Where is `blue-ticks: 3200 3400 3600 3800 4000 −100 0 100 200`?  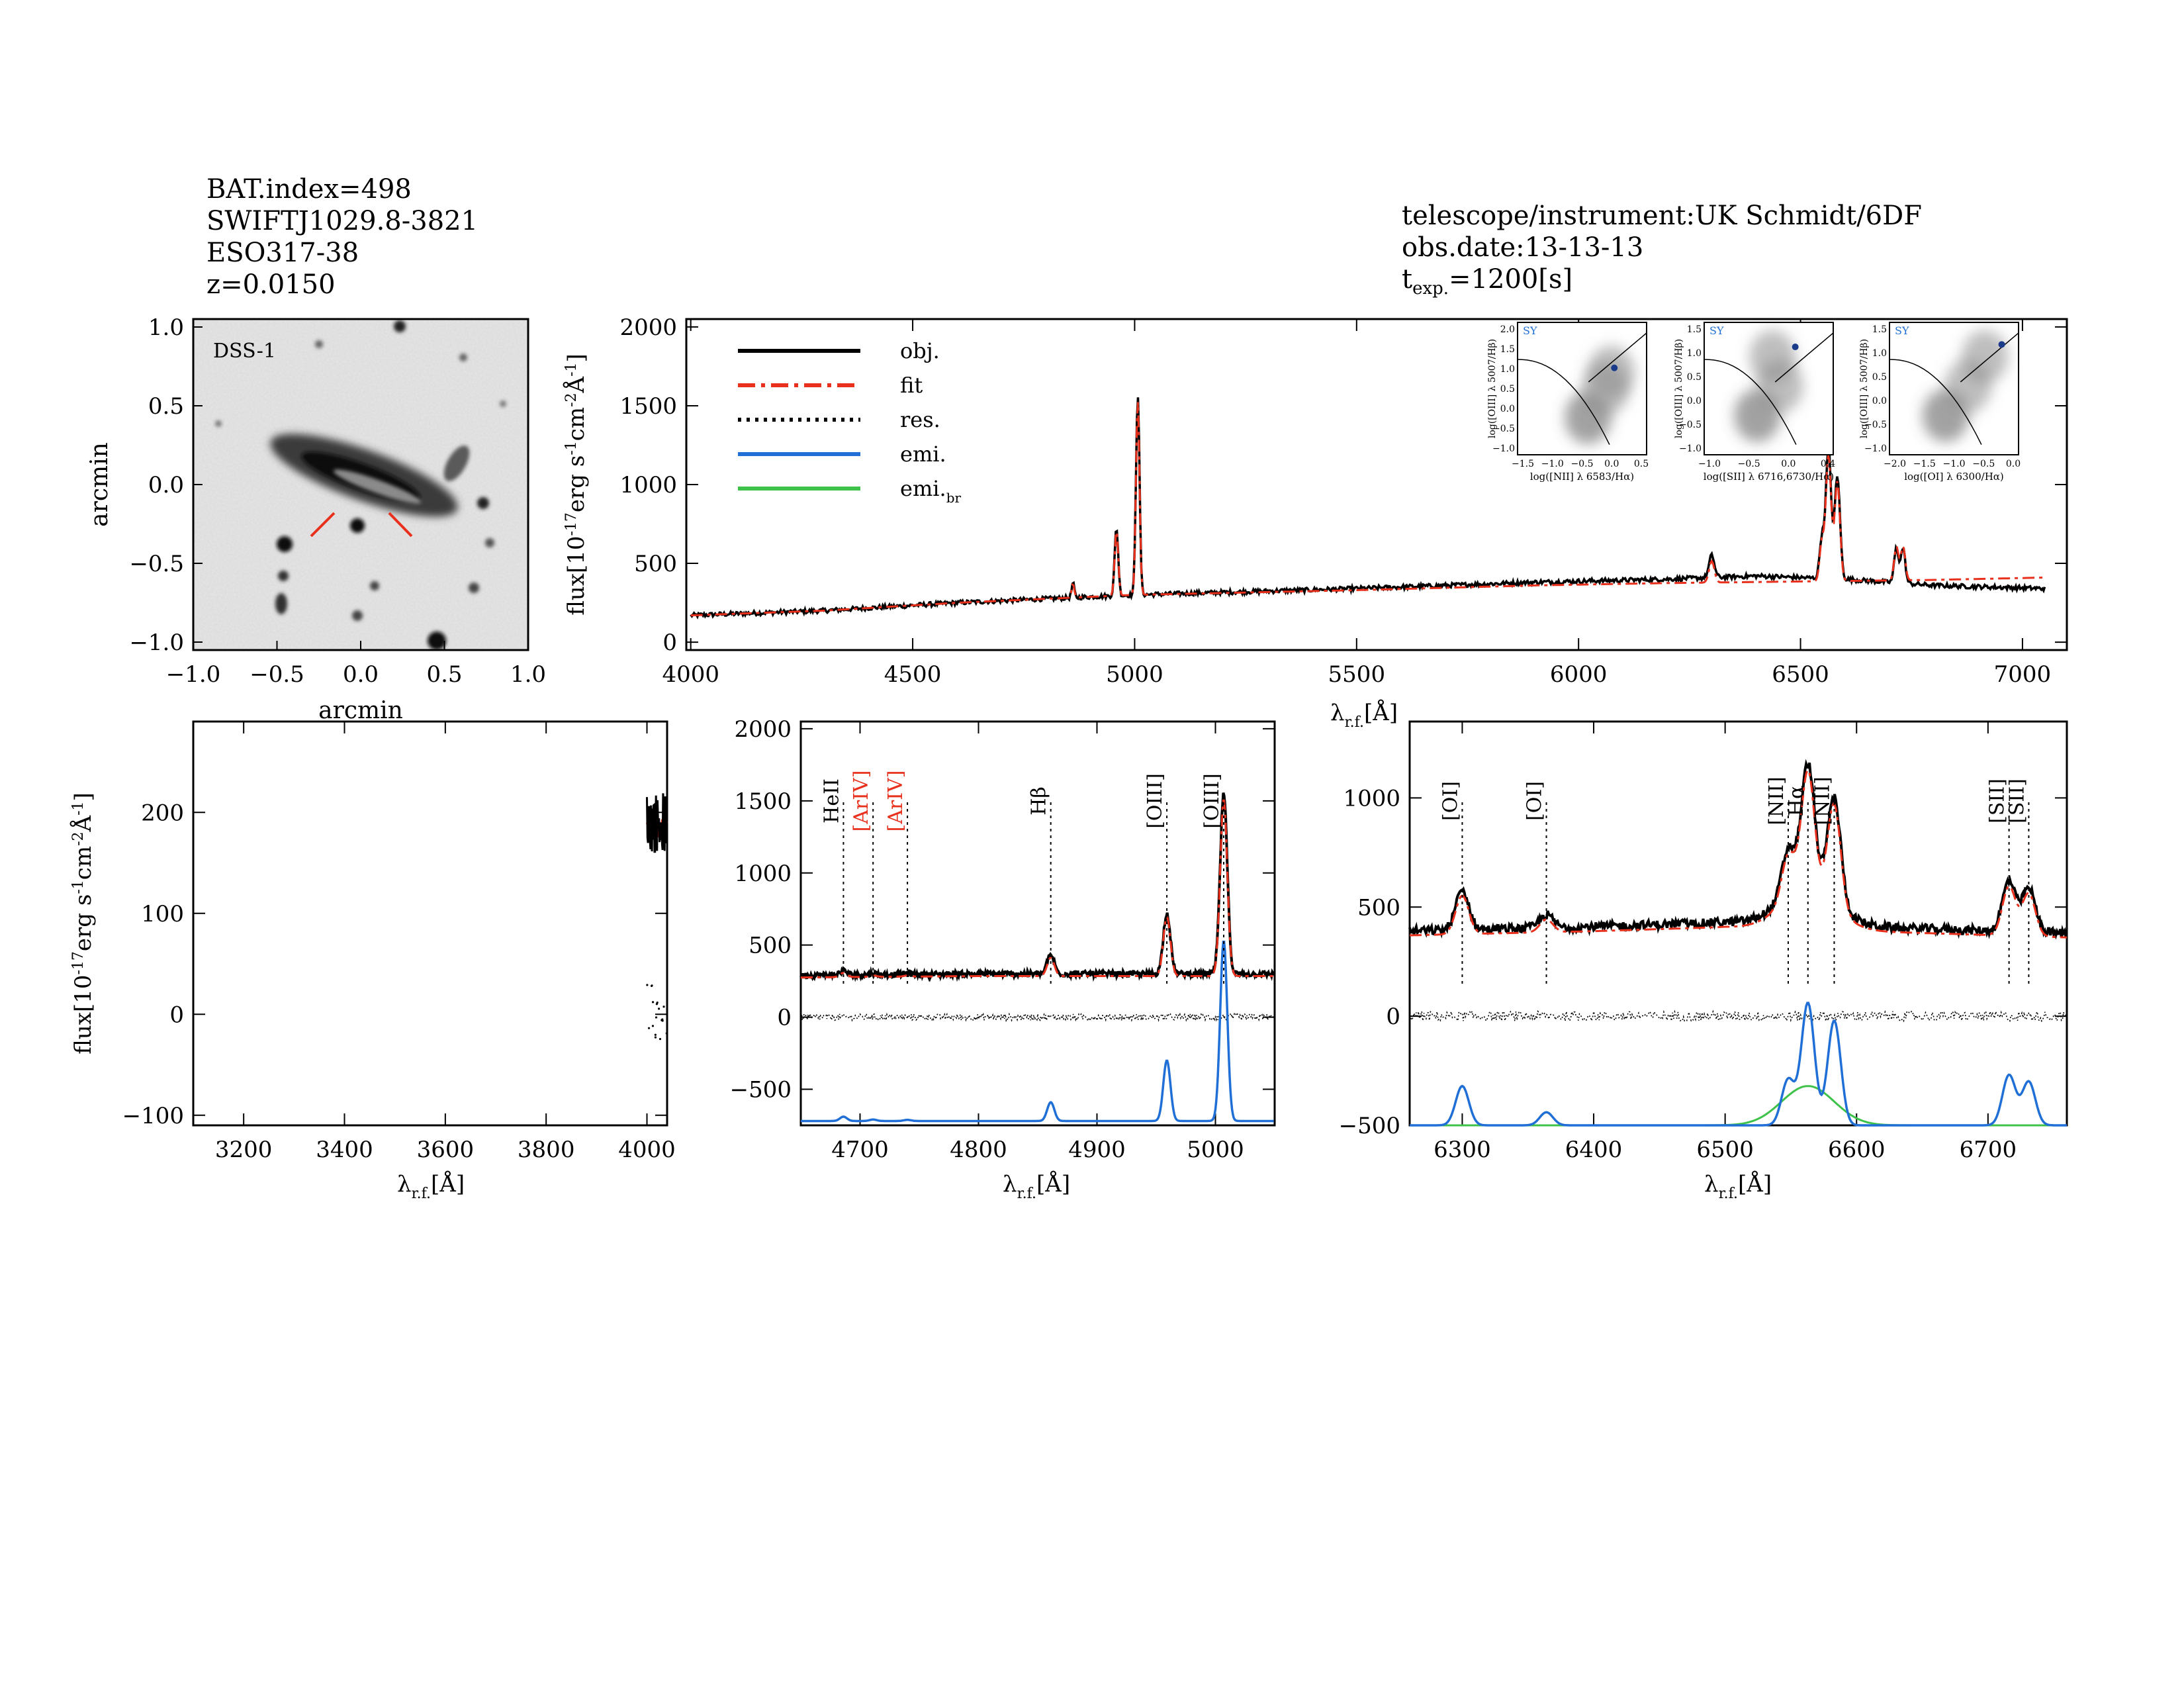 blue-ticks: 3200 3400 3600 3800 4000 −100 0 100 200 is located at coordinates (399, 942).